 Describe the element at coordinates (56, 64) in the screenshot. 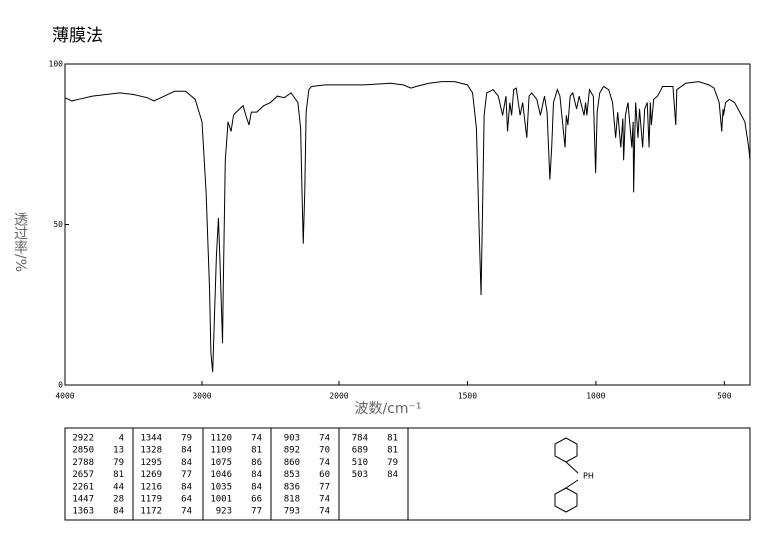

I see `y-tick-label: 100` at that location.